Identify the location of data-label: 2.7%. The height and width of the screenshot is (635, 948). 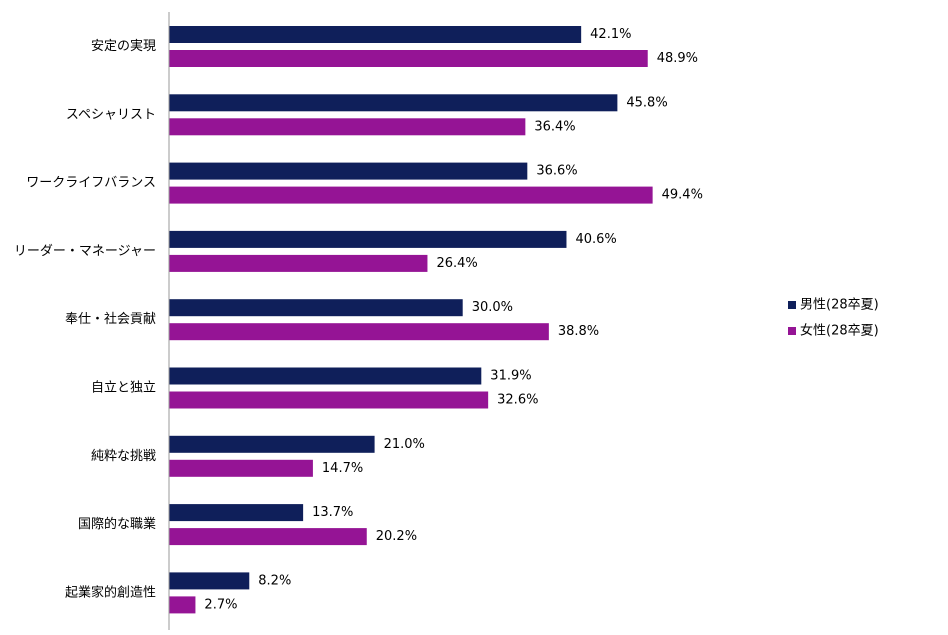
(220, 604).